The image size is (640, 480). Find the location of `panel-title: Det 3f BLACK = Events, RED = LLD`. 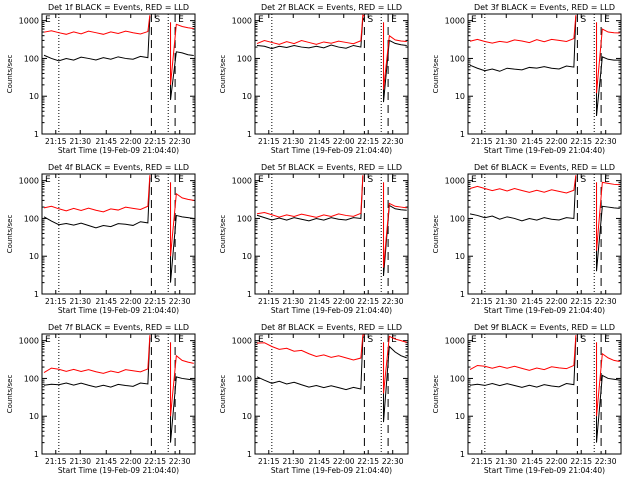

panel-title: Det 3f BLACK = Events, RED = LLD is located at coordinates (544, 7).